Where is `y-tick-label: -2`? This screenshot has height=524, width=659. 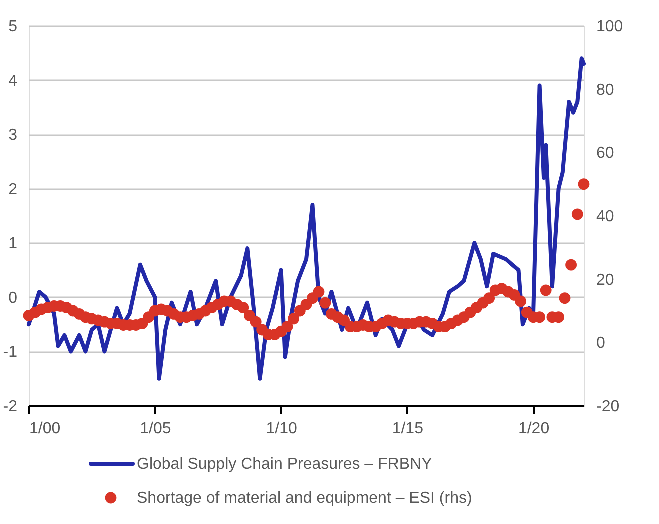 y-tick-label: -2 is located at coordinates (10, 407).